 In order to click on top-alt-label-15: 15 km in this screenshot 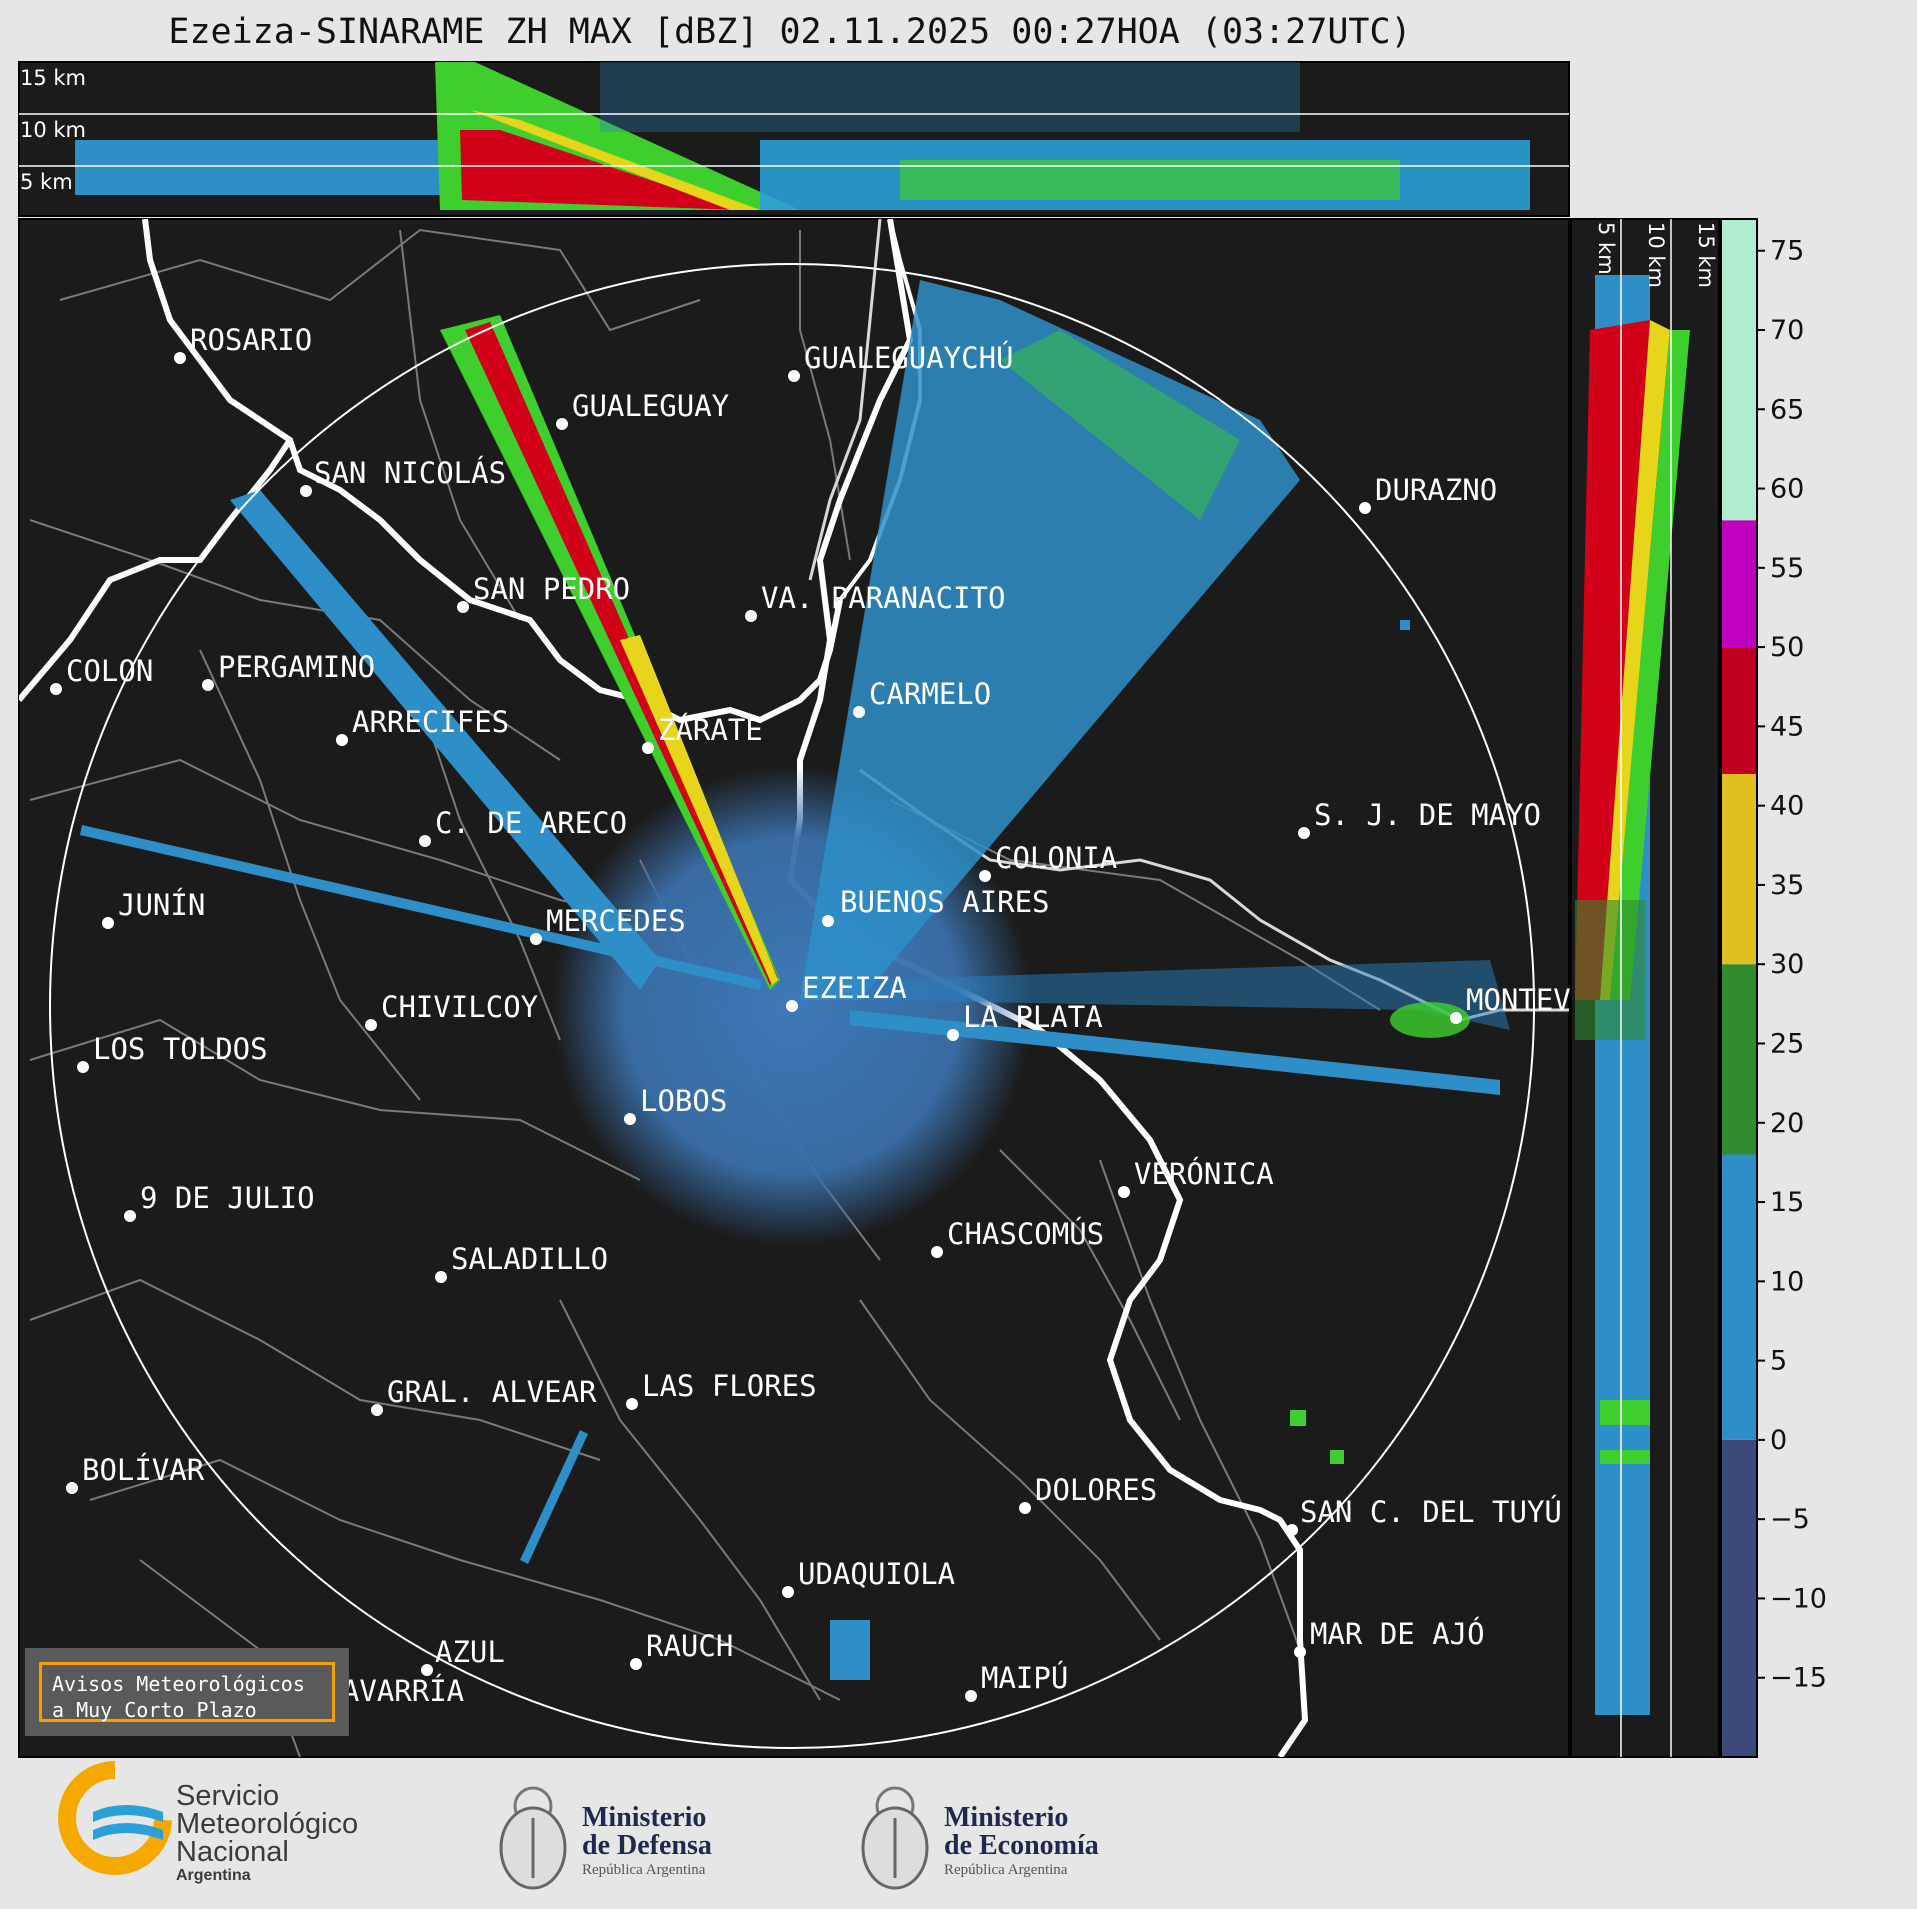, I will do `click(53, 78)`.